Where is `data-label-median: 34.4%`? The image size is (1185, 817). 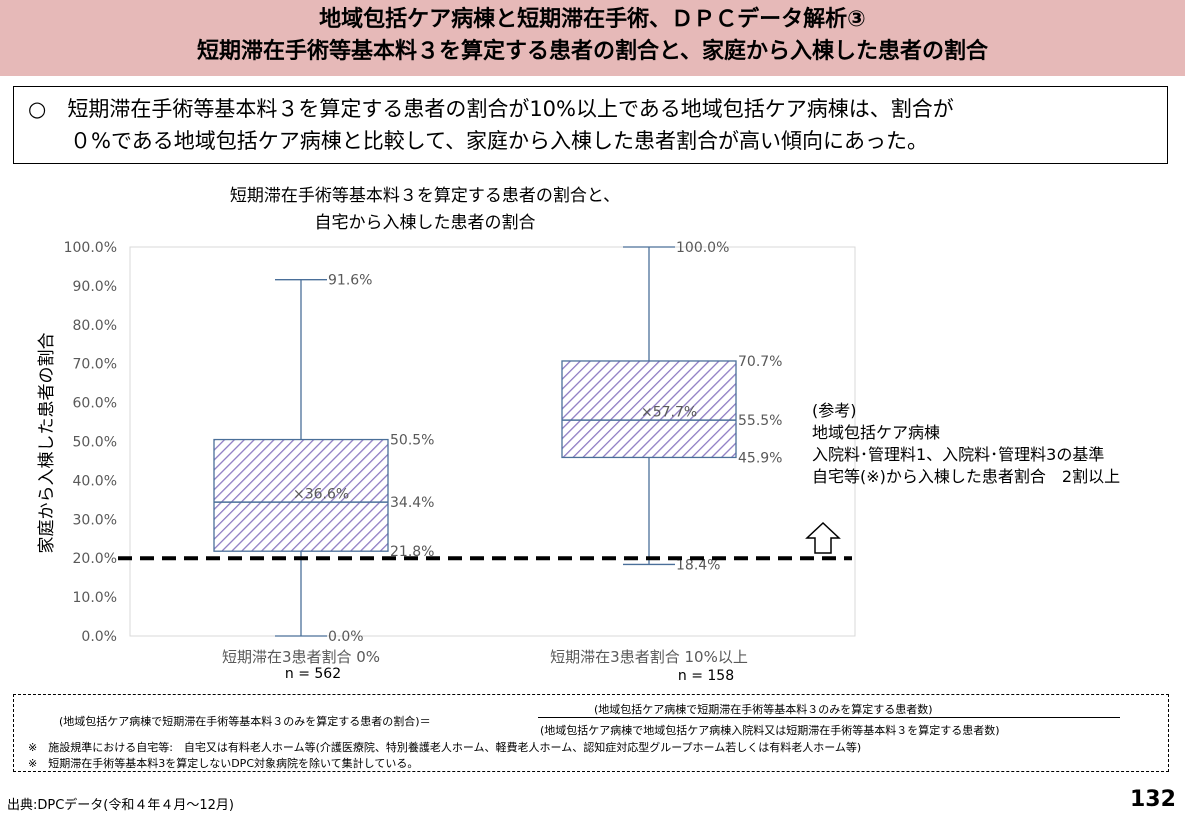
data-label-median: 34.4% is located at coordinates (412, 503).